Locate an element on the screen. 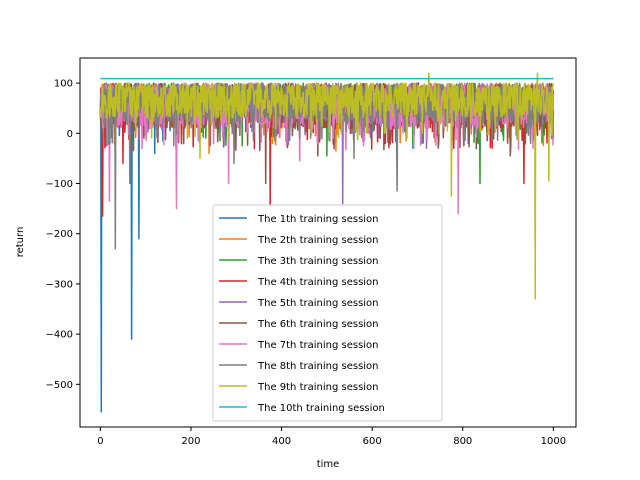  y-tick-label: −100 is located at coordinates (59, 184).